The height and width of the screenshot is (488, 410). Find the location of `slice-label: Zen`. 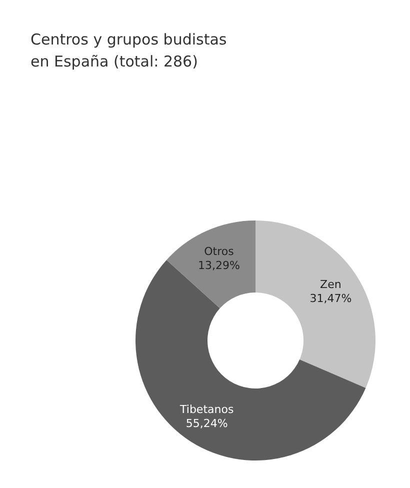

slice-label: Zen is located at coordinates (331, 285).